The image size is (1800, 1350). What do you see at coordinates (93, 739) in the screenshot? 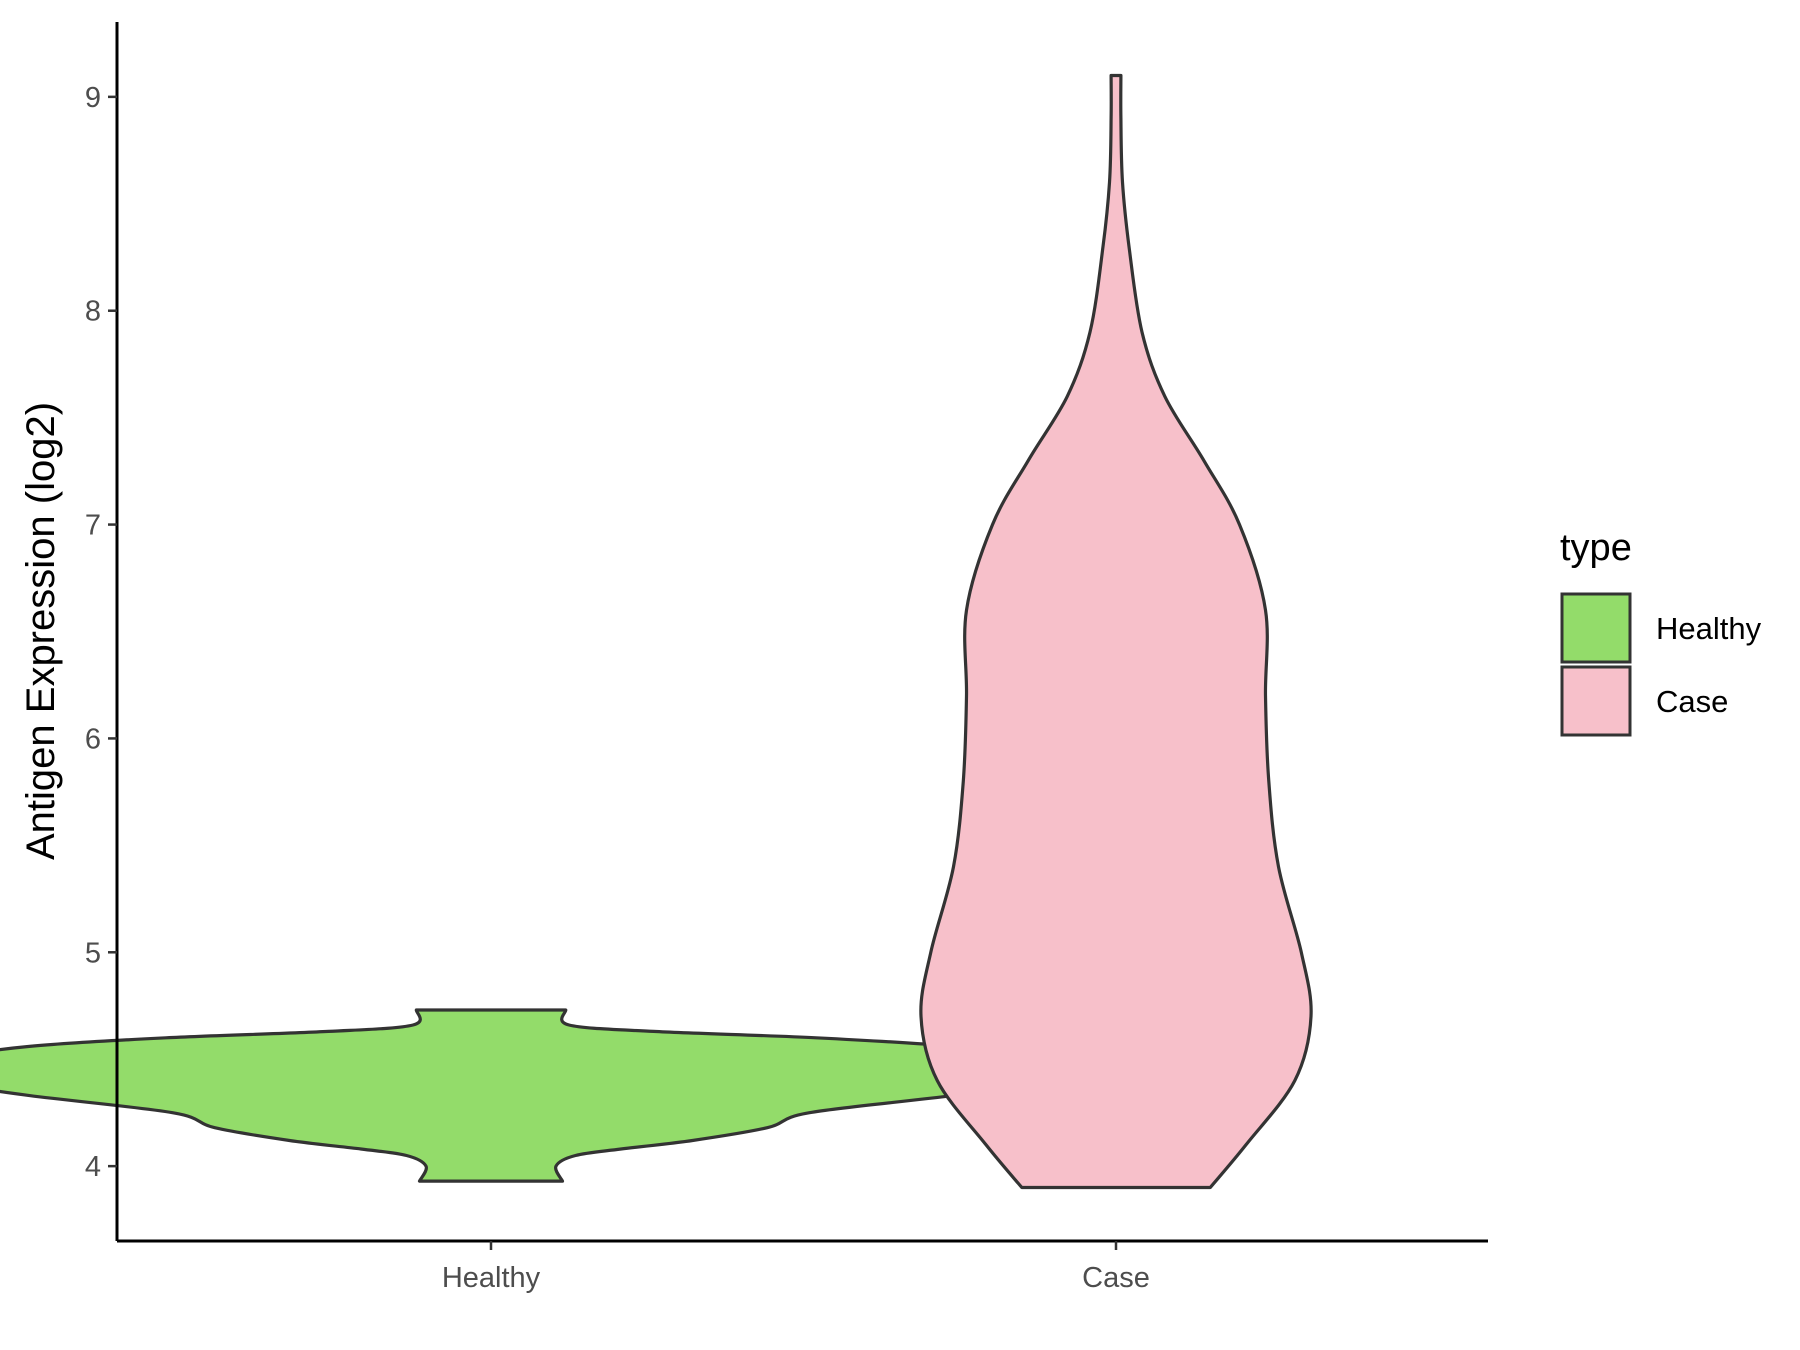
I see `y-tick-label: 6` at bounding box center [93, 739].